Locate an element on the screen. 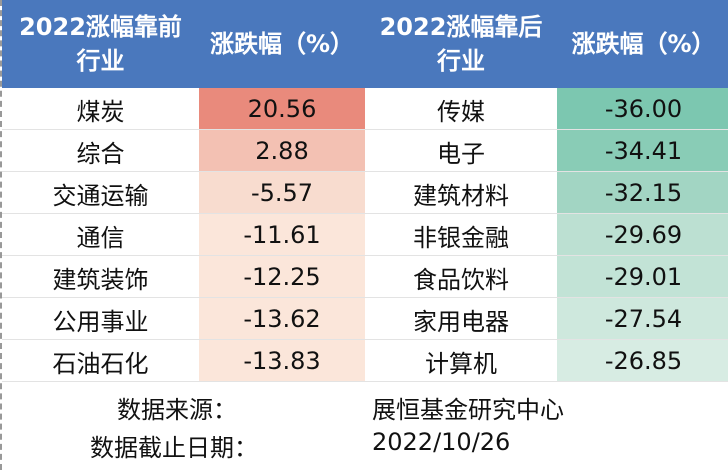 The height and width of the screenshot is (470, 728). header-cell: 2022涨幅靠前 行业 is located at coordinates (100, 44).